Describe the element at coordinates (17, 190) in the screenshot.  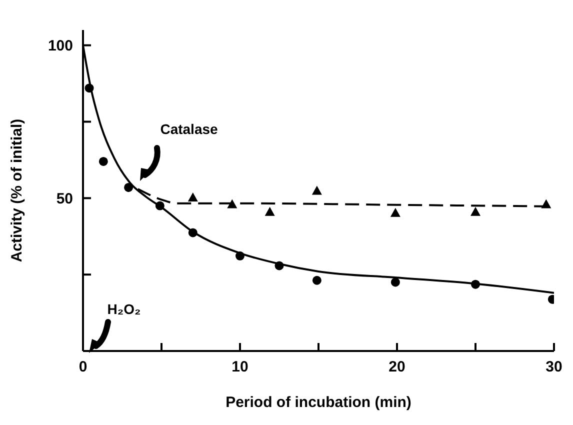
I see `y-axis-title: Activity (% of initial)` at that location.